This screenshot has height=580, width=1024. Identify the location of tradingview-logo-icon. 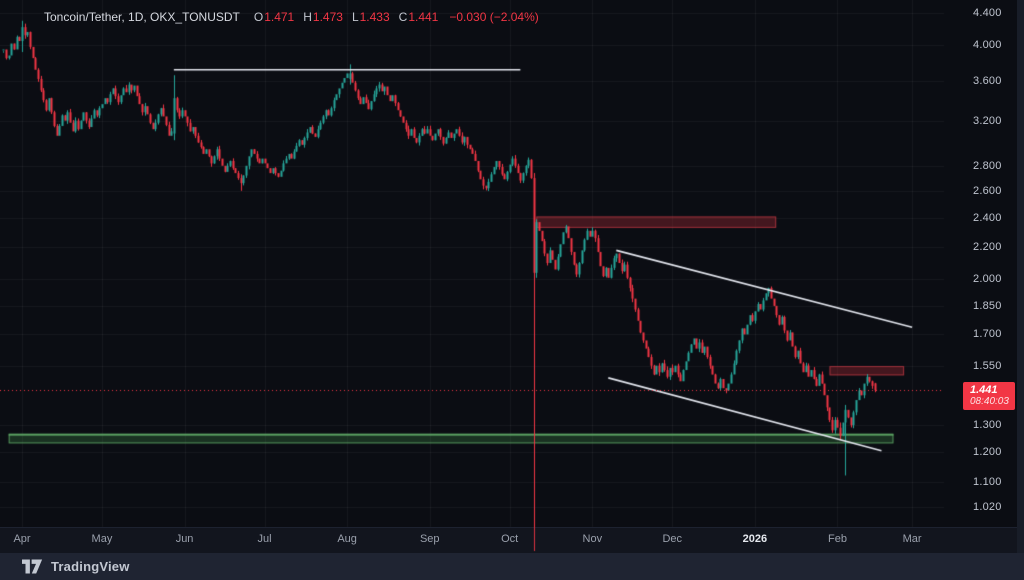
(32, 566).